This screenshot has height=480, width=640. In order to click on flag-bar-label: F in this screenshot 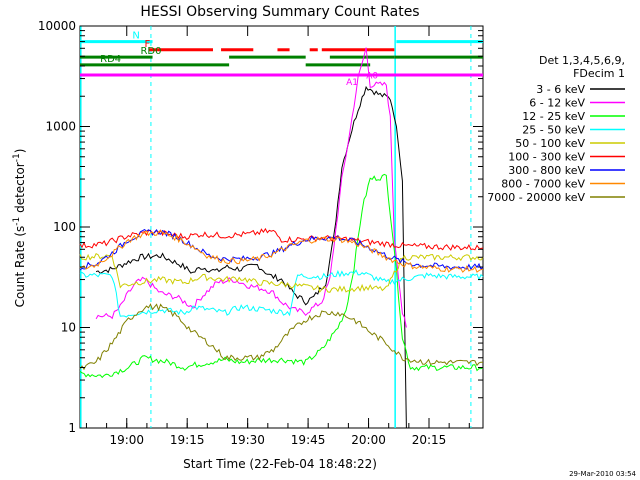, I will do `click(147, 44)`.